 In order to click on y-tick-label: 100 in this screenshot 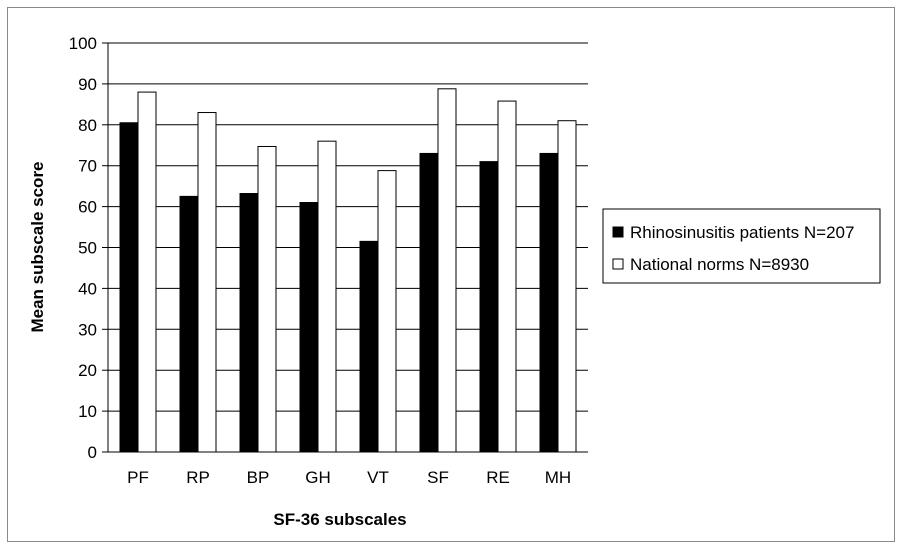, I will do `click(83, 43)`.